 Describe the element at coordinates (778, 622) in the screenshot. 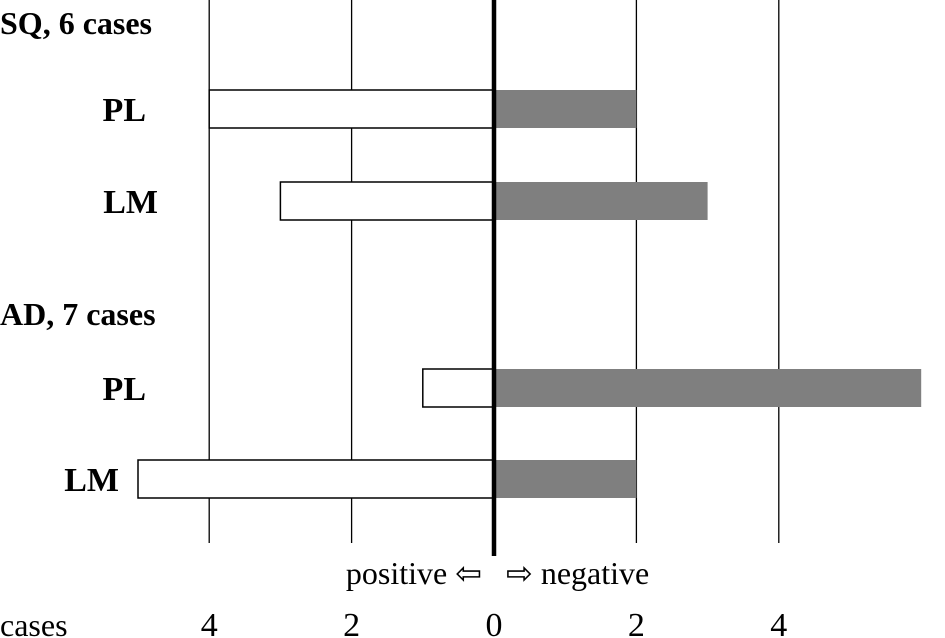

I see `tick-label-4: 4` at that location.